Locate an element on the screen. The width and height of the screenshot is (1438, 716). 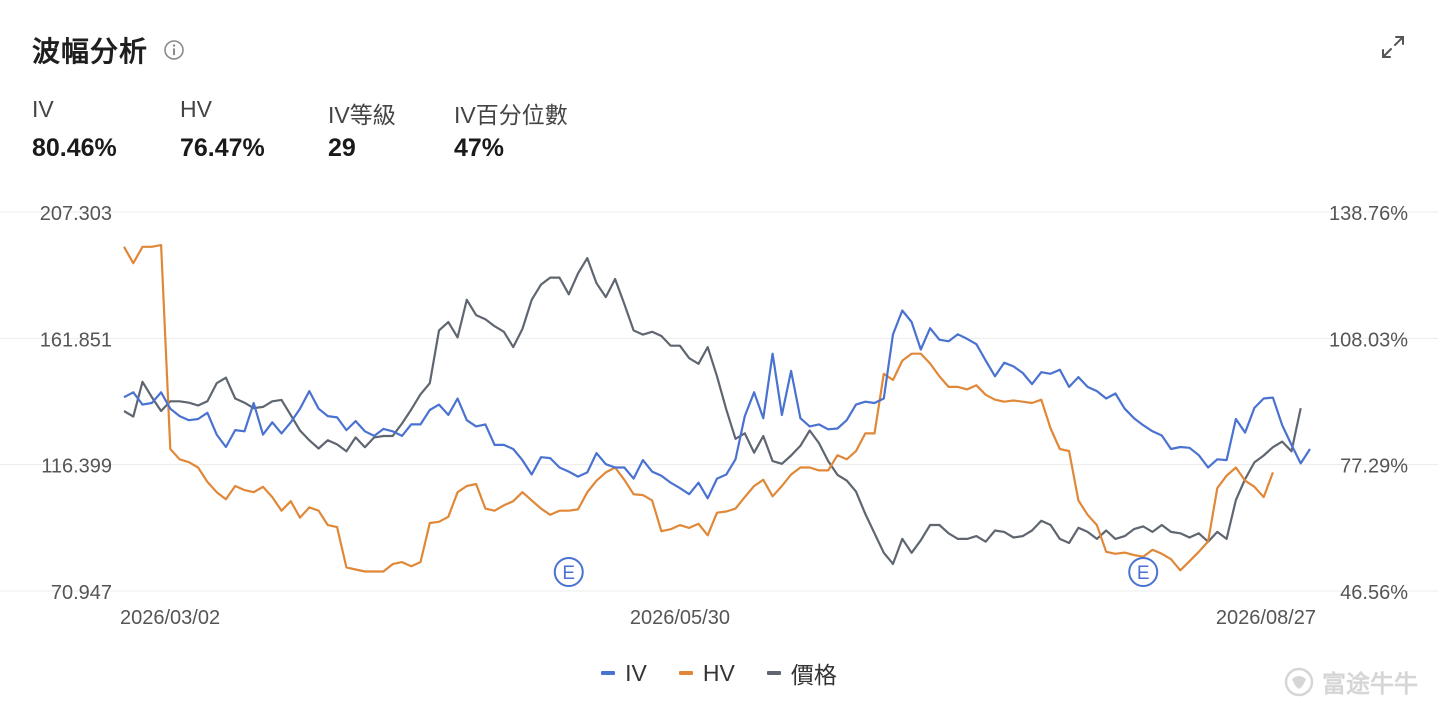
legend-item-hv: HV is located at coordinates (706, 673).